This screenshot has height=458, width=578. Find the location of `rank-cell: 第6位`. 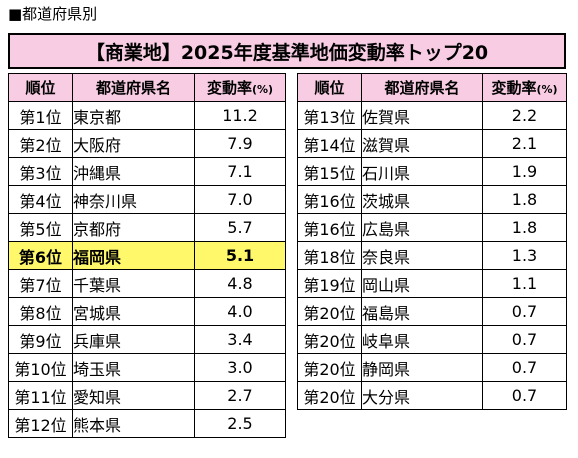

rank-cell: 第6位 is located at coordinates (40, 255).